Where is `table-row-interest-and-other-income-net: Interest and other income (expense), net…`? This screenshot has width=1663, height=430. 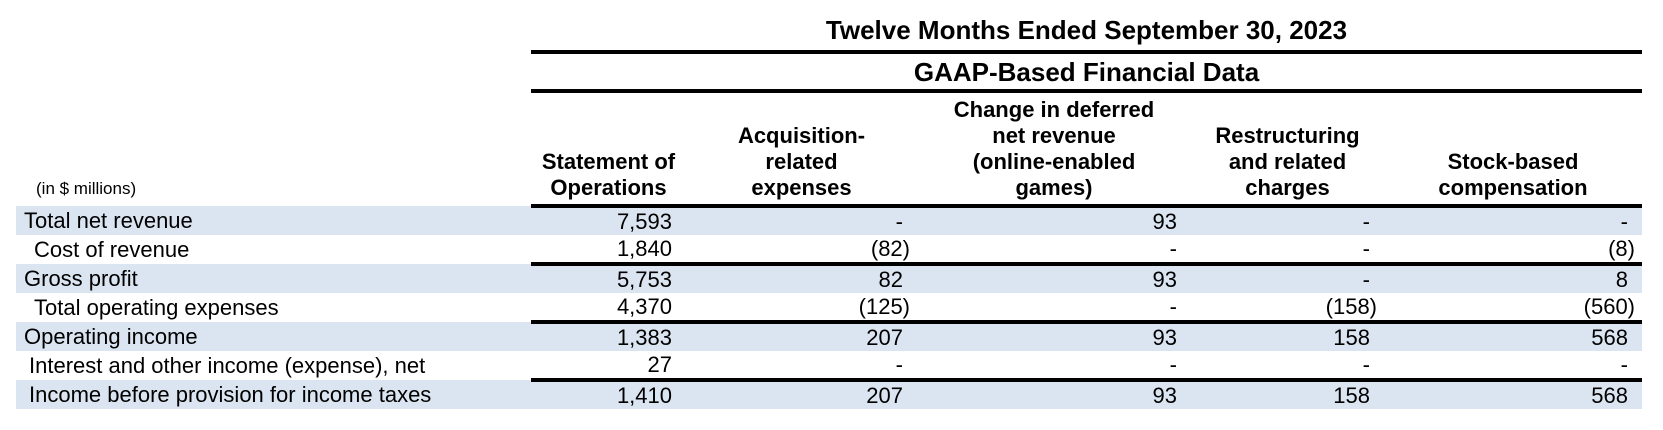 table-row-interest-and-other-income-net: Interest and other income (expense), net… is located at coordinates (829, 366).